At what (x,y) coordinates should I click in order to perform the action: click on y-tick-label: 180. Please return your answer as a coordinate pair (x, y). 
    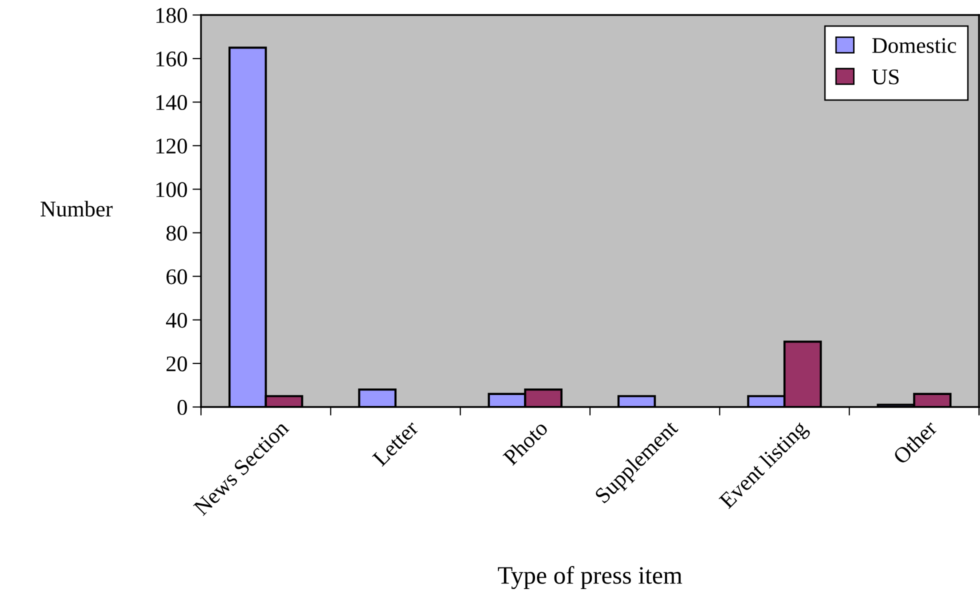
    Looking at the image, I should click on (171, 15).